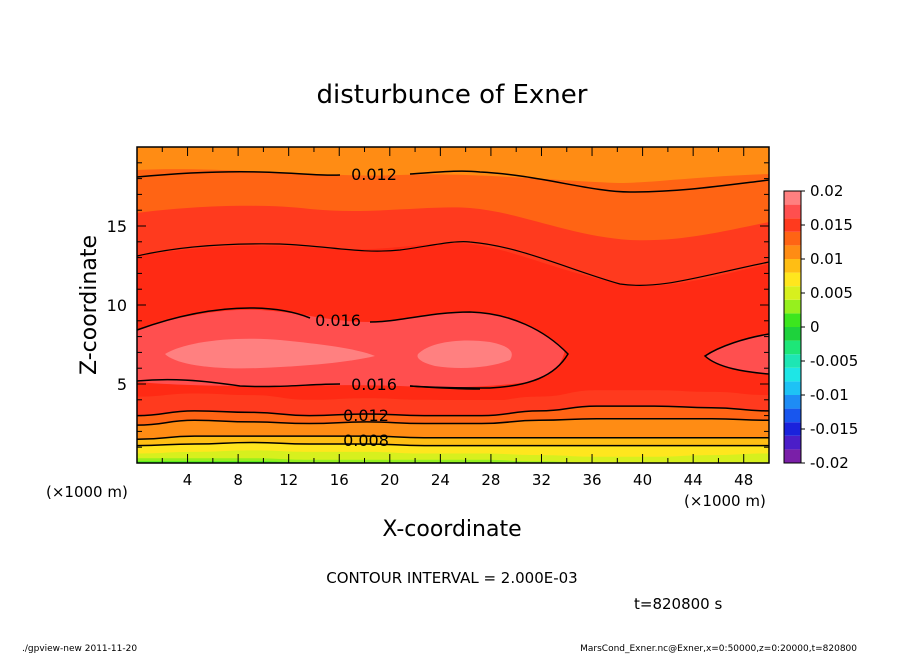  Describe the element at coordinates (743, 480) in the screenshot. I see `x-tick-label: 48` at that location.